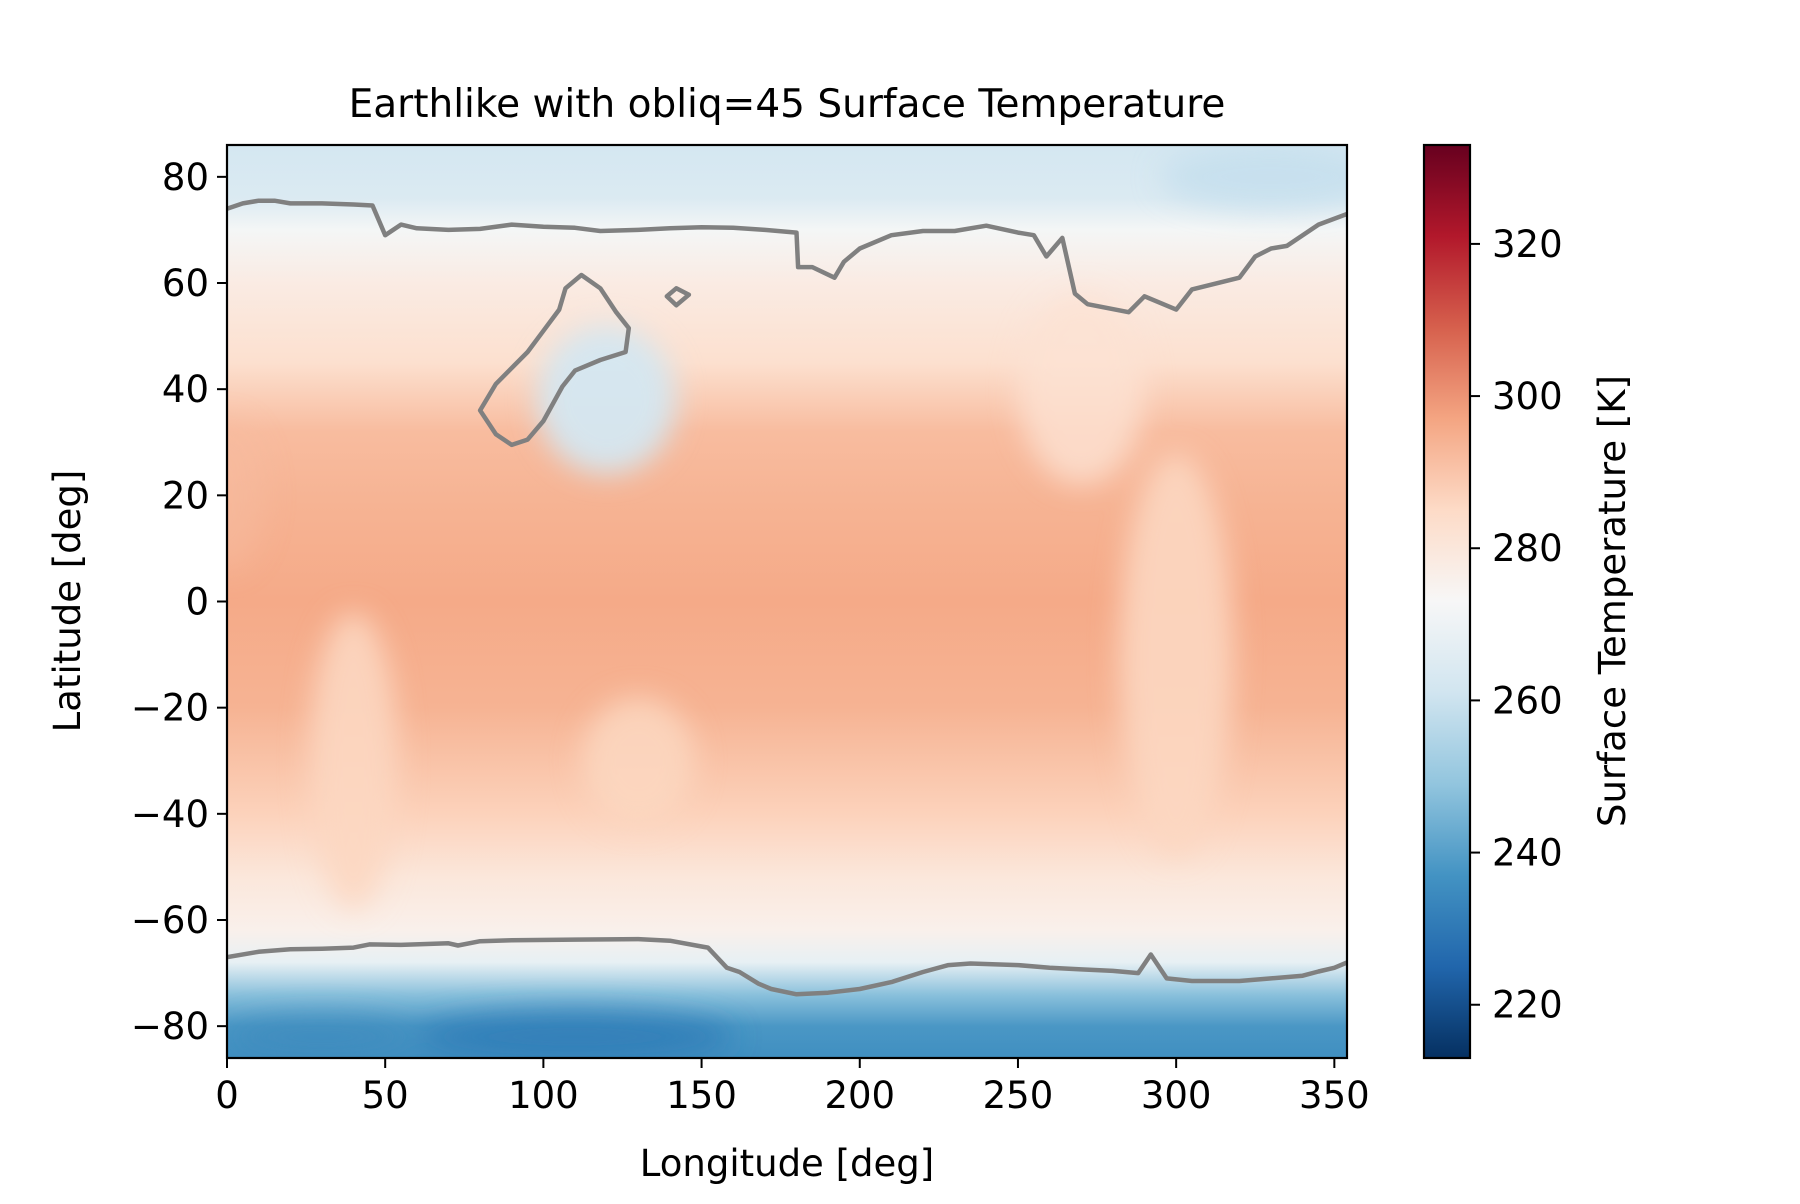  I want to click on contour-line-south, so click(787, 966).